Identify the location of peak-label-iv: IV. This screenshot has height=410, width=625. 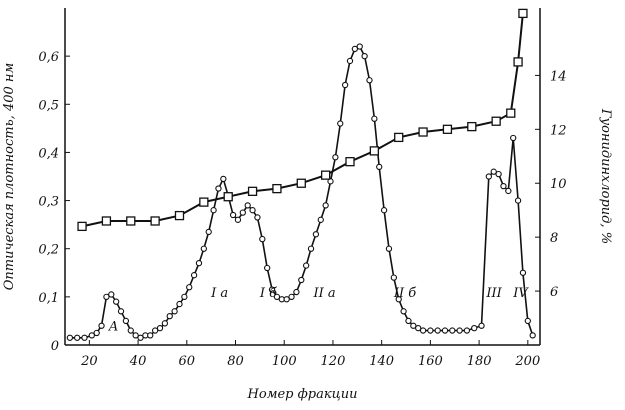
(520, 293).